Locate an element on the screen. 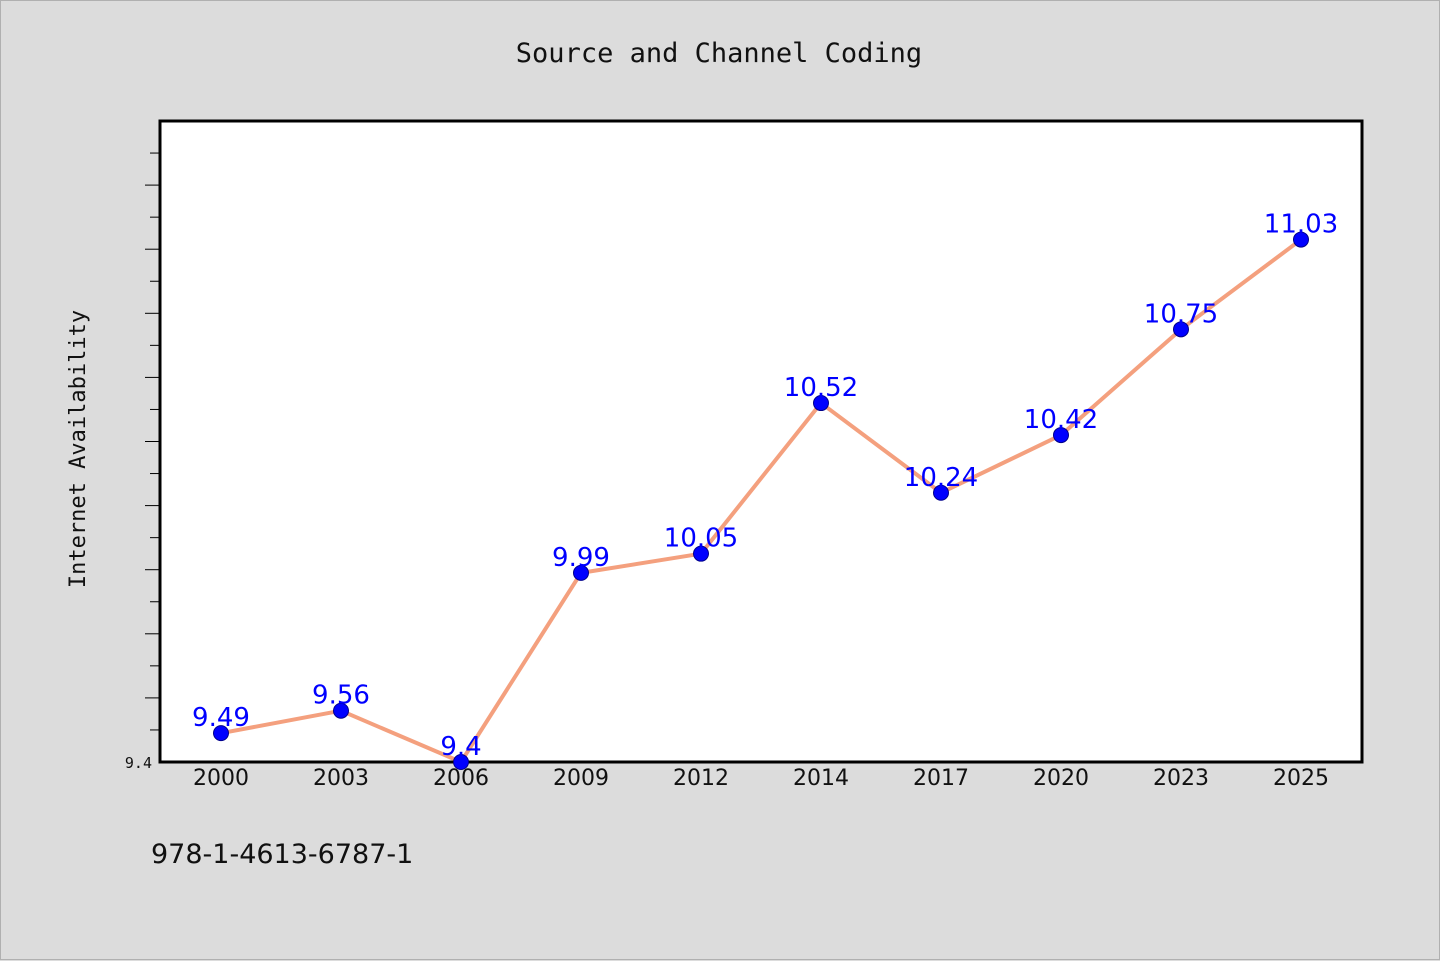  data-label: 11.03 is located at coordinates (1301, 225).